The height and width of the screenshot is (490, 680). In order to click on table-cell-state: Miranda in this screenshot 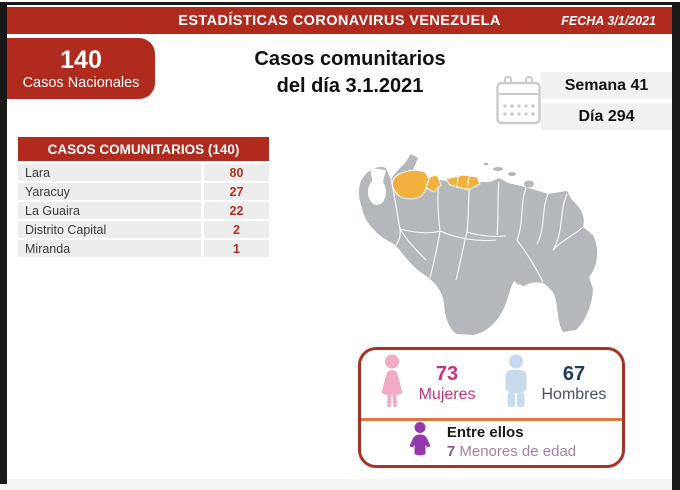, I will do `click(109, 248)`.